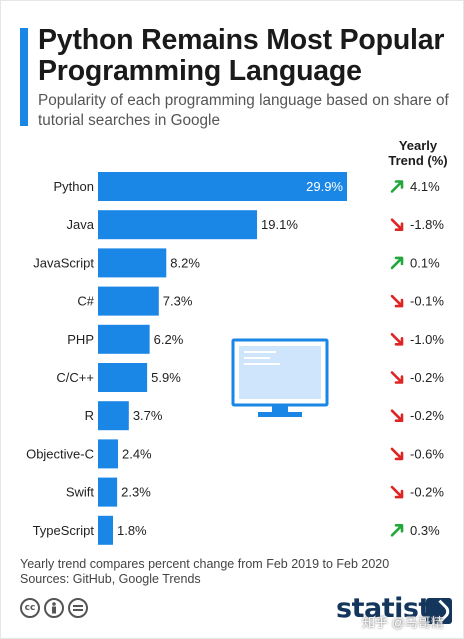 Image resolution: width=464 pixels, height=639 pixels. I want to click on value-label: 3.7%, so click(148, 415).